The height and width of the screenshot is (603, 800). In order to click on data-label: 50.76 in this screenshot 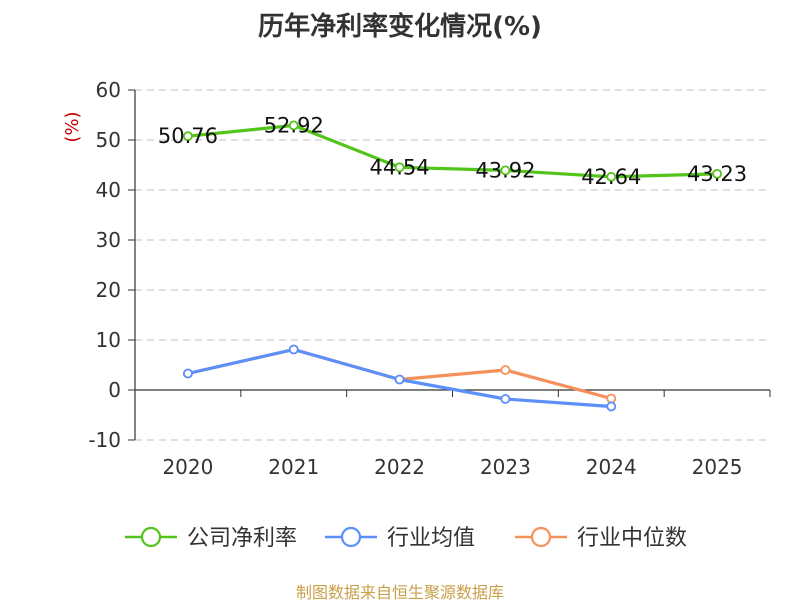, I will do `click(188, 136)`.